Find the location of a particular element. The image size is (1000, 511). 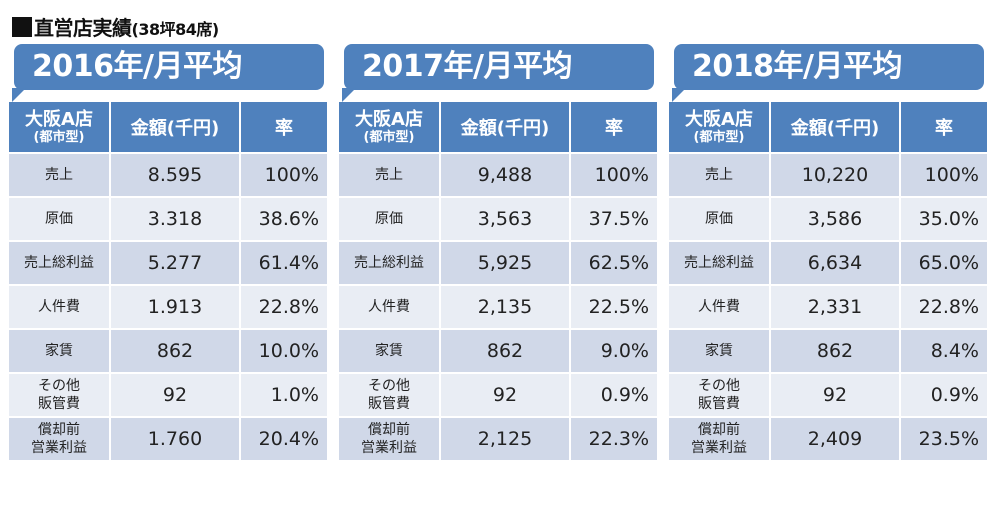

year-banner: 2018年/月平均 is located at coordinates (828, 73).